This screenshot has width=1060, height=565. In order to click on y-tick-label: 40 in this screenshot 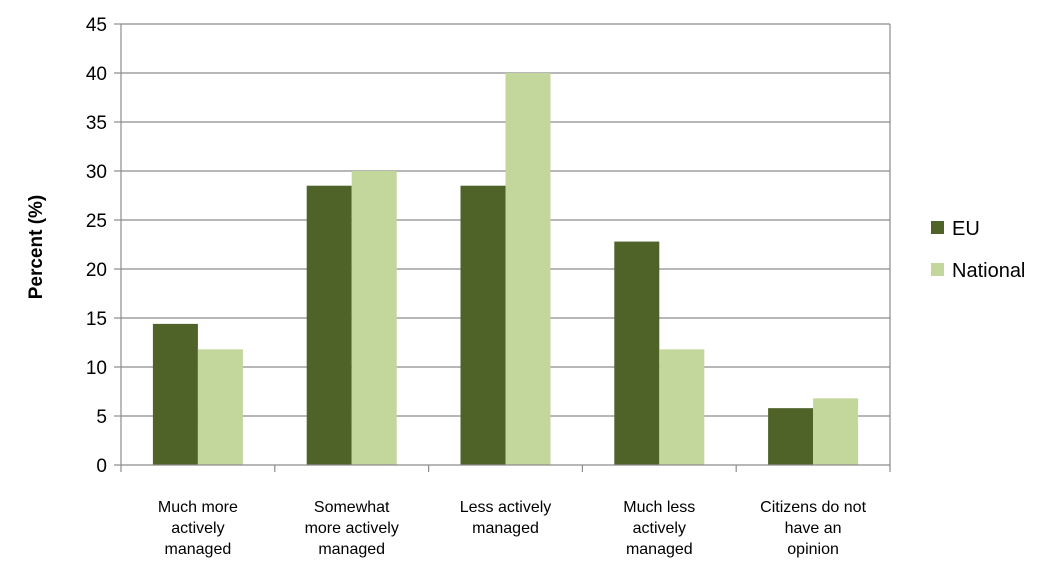, I will do `click(96, 74)`.